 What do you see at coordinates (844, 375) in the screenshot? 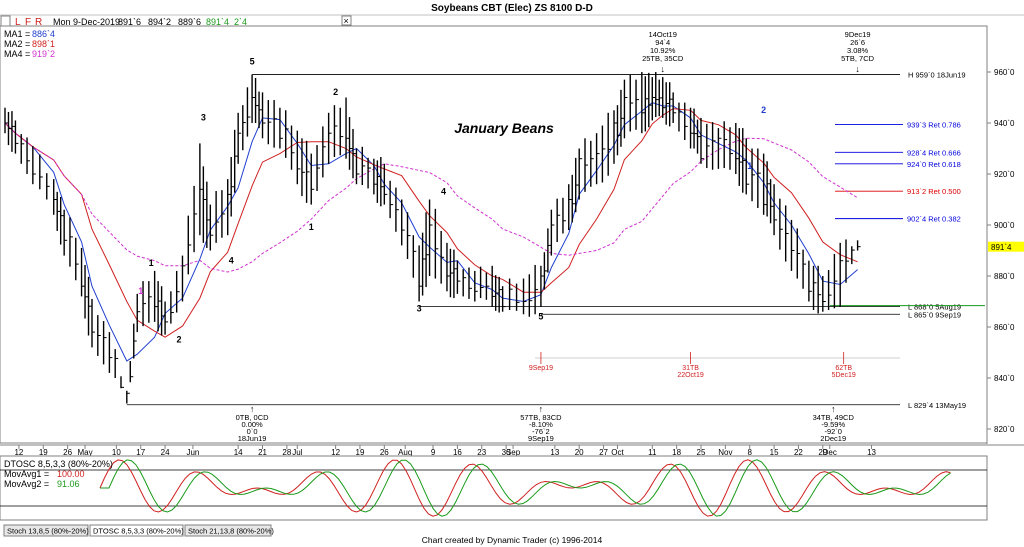
I see `time-marker-label: 5Dec19` at bounding box center [844, 375].